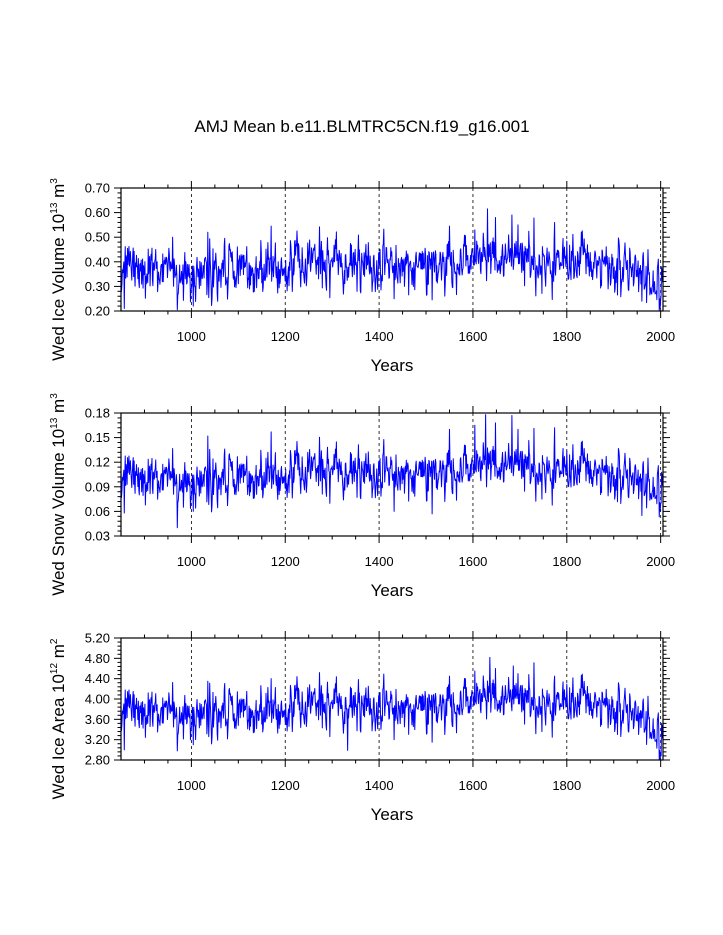 Image resolution: width=723 pixels, height=935 pixels. What do you see at coordinates (97, 699) in the screenshot?
I see `y-tick-label: 4.00` at bounding box center [97, 699].